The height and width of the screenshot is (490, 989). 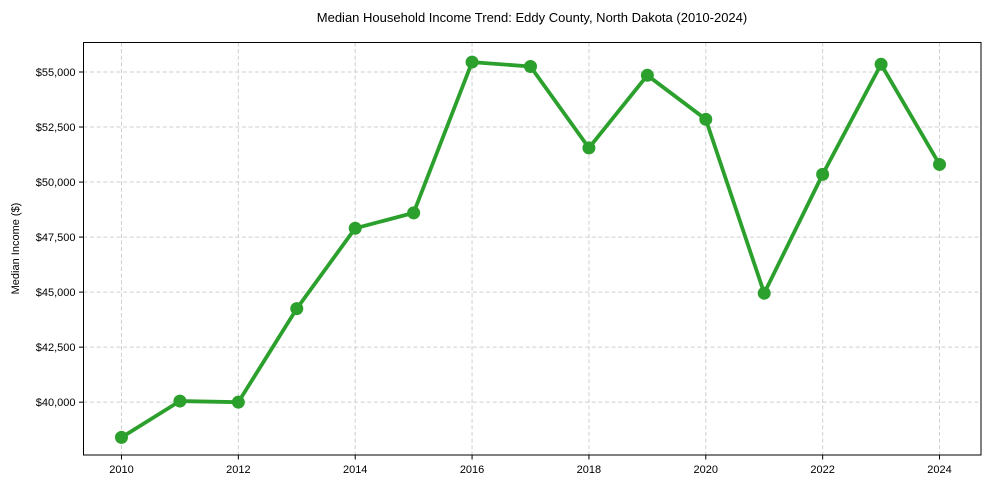 What do you see at coordinates (355, 470) in the screenshot?
I see `x-tick-label: 2014` at bounding box center [355, 470].